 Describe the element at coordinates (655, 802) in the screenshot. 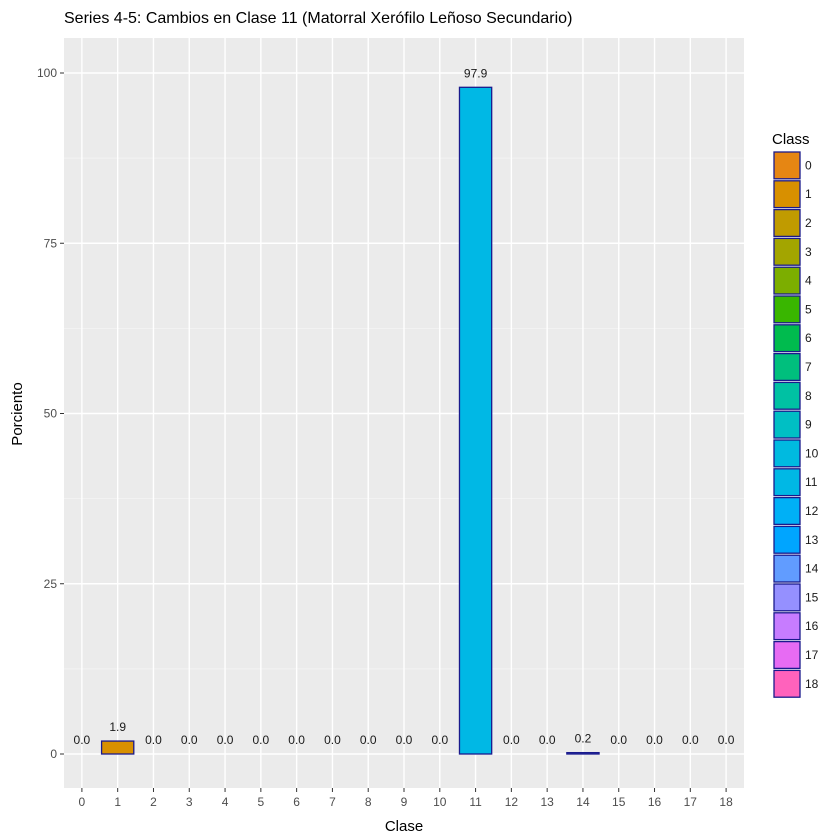

I see `x-tick-label: 16` at that location.